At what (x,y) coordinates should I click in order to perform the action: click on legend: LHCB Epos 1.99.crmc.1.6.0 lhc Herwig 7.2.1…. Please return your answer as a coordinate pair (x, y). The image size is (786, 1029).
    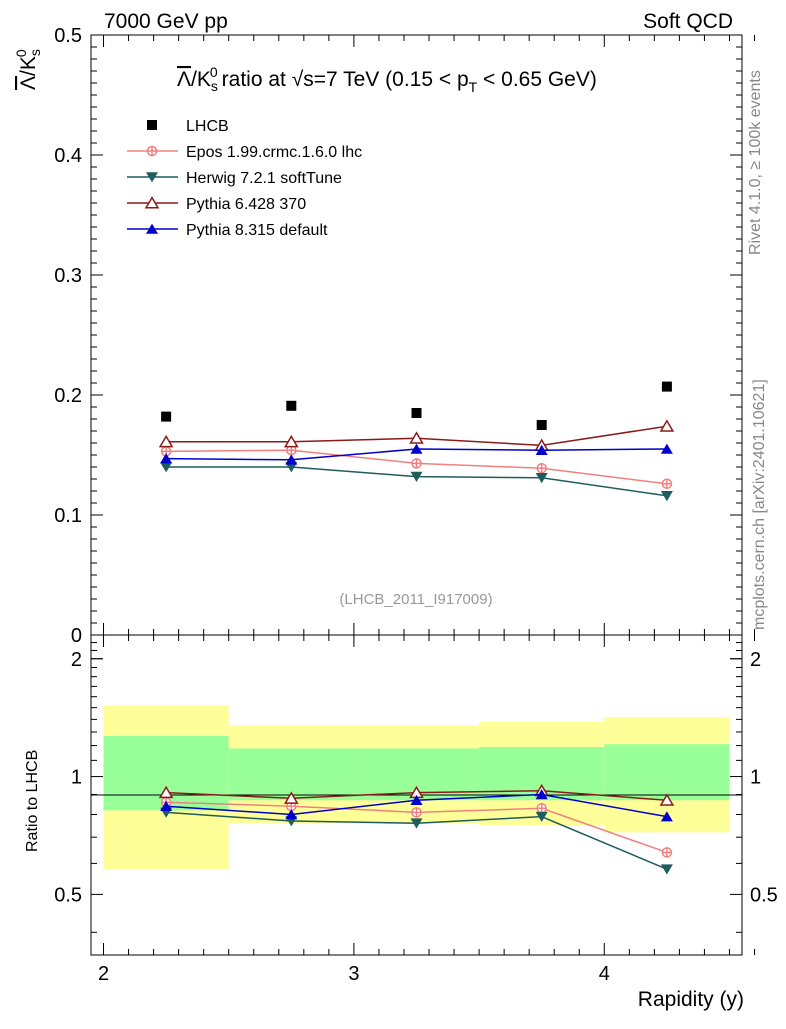
    Looking at the image, I should click on (244, 178).